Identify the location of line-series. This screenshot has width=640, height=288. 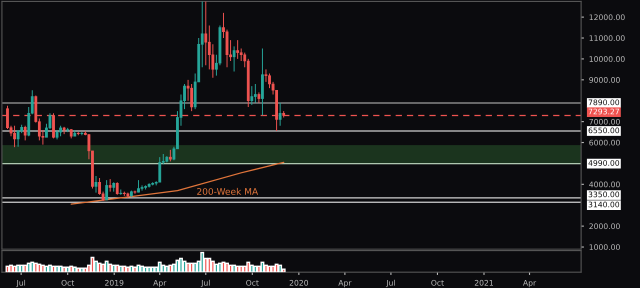
(177, 183).